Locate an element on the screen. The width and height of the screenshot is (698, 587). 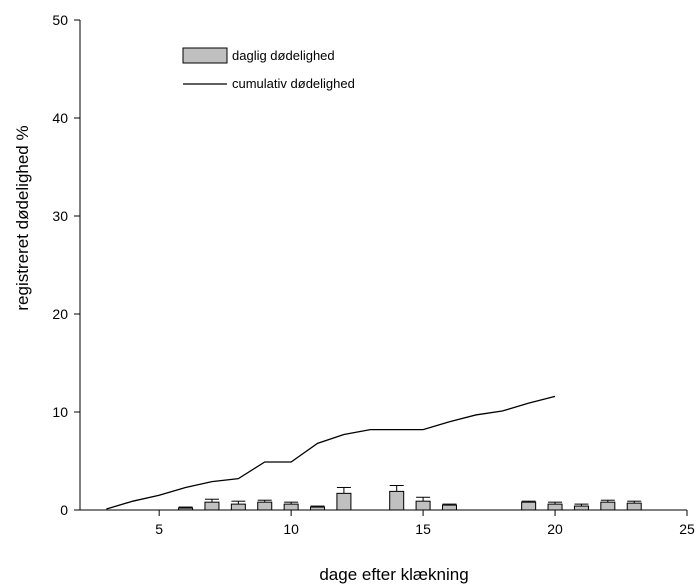
legend-label-cumulative: cumulativ dødelighed is located at coordinates (293, 83).